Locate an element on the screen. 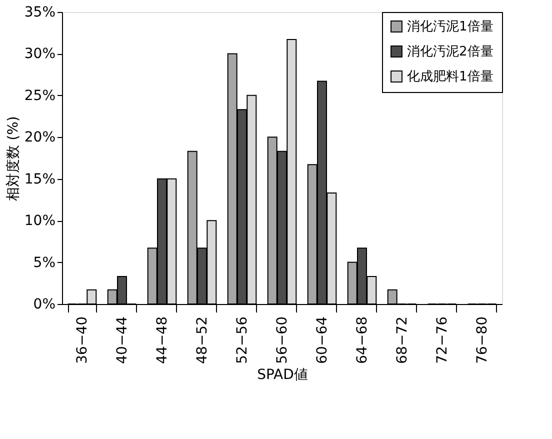 The image size is (552, 439). legend-label: 化成肥料1倍量 is located at coordinates (450, 77).